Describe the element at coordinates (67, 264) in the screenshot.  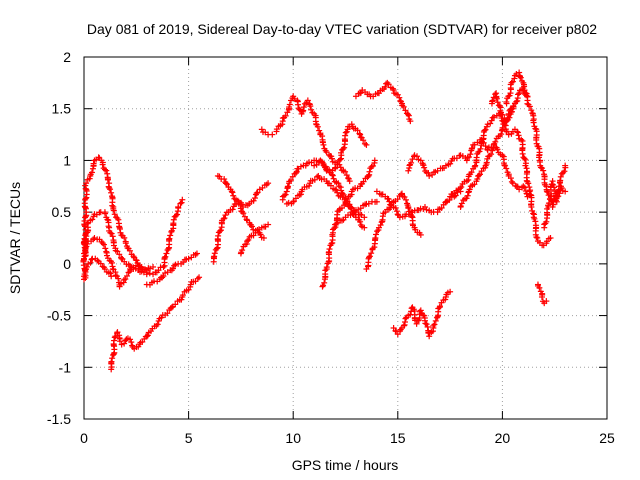
I see `y-tick-label: 0` at that location.